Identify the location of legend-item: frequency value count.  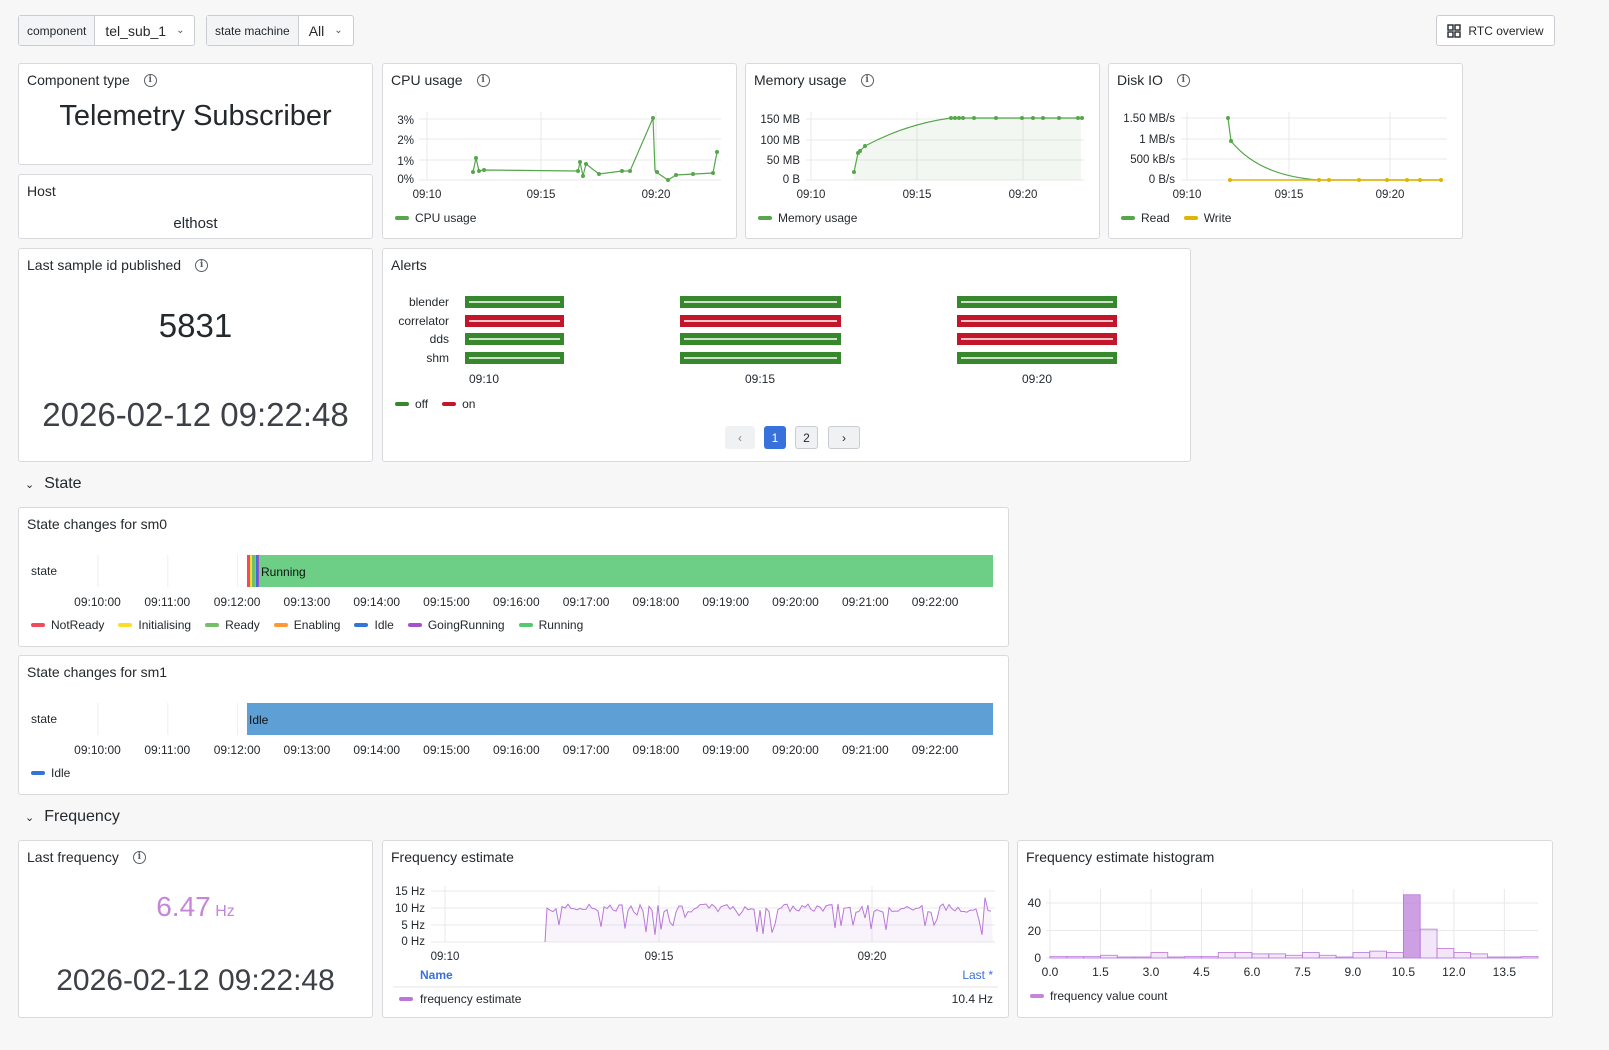
(1098, 996).